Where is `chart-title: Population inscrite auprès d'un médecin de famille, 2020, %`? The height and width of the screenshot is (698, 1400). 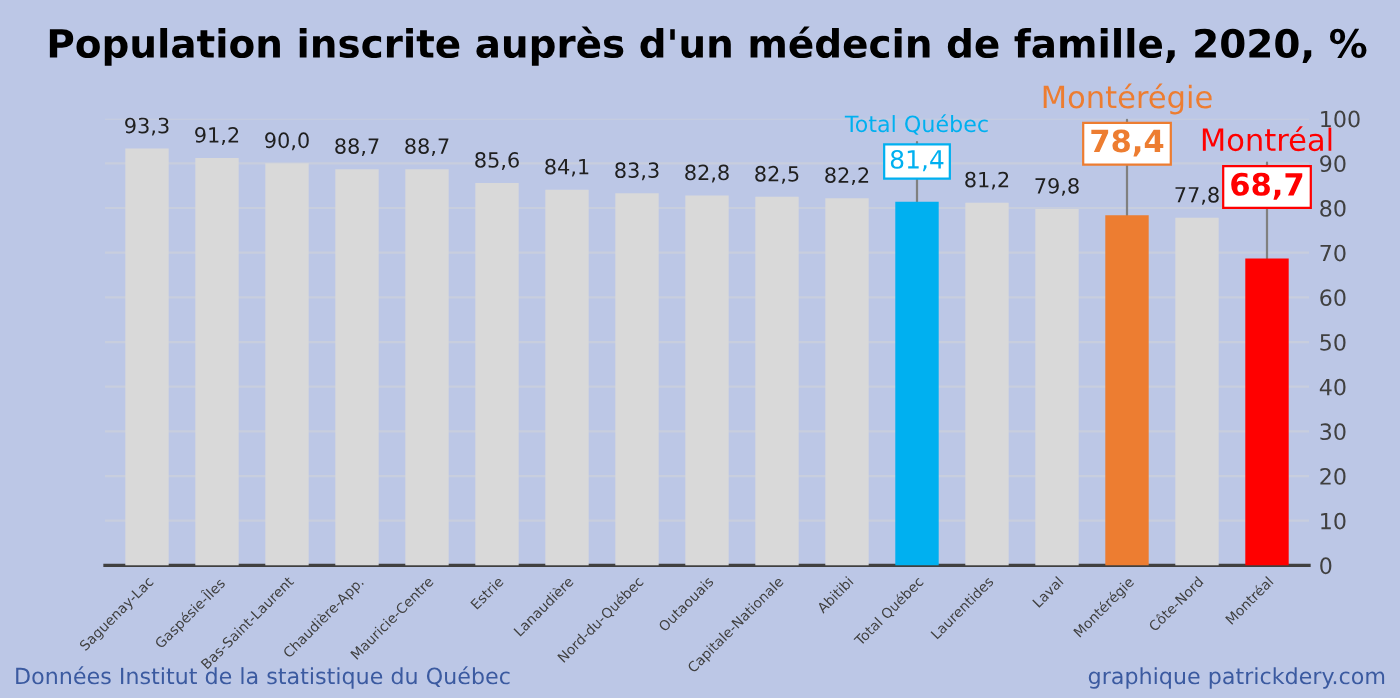 chart-title: Population inscrite auprès d'un médecin de famille, 2020, % is located at coordinates (708, 46).